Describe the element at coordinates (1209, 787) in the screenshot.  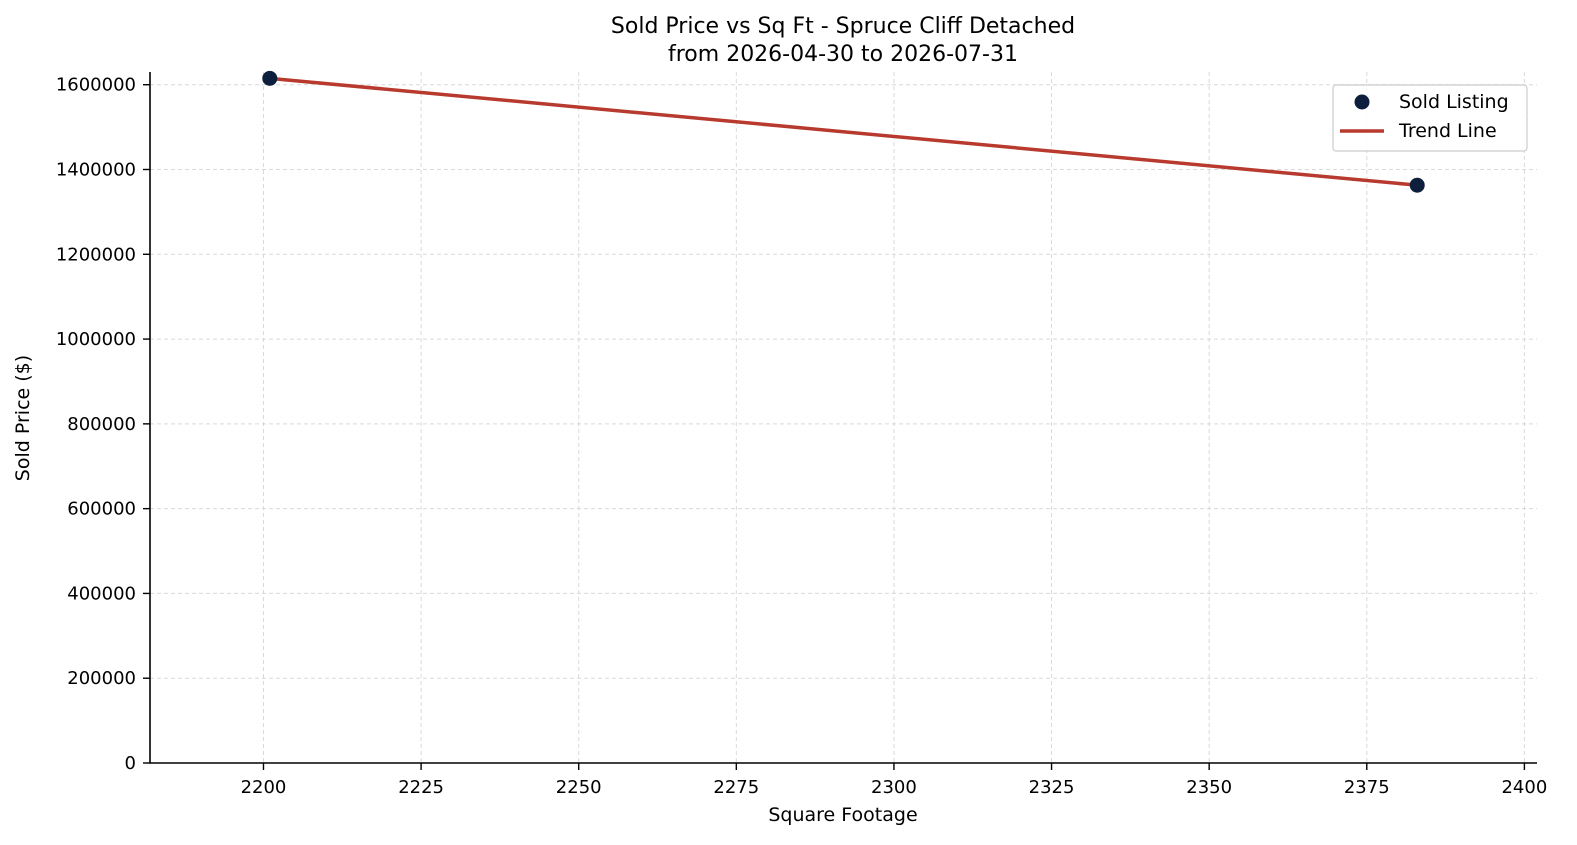
I see `x-tick-label: 2350` at that location.